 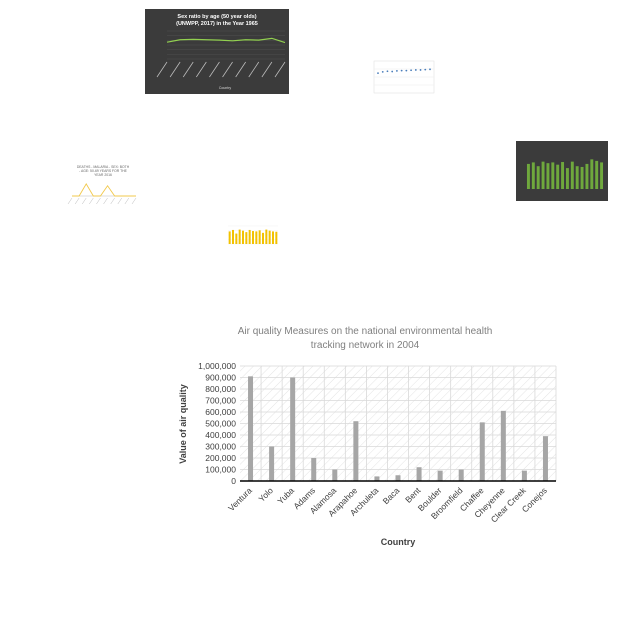 I want to click on y-tick-label: 800,000, so click(x=220, y=389).